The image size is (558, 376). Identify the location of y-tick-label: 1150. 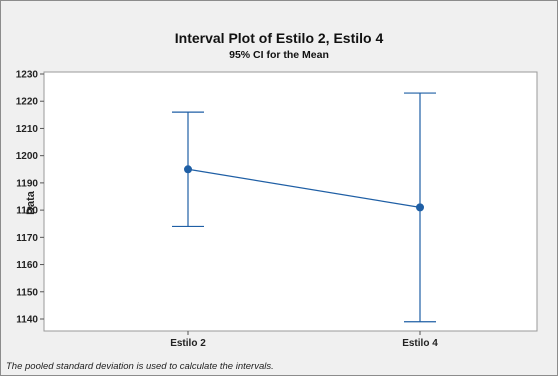
(27, 292).